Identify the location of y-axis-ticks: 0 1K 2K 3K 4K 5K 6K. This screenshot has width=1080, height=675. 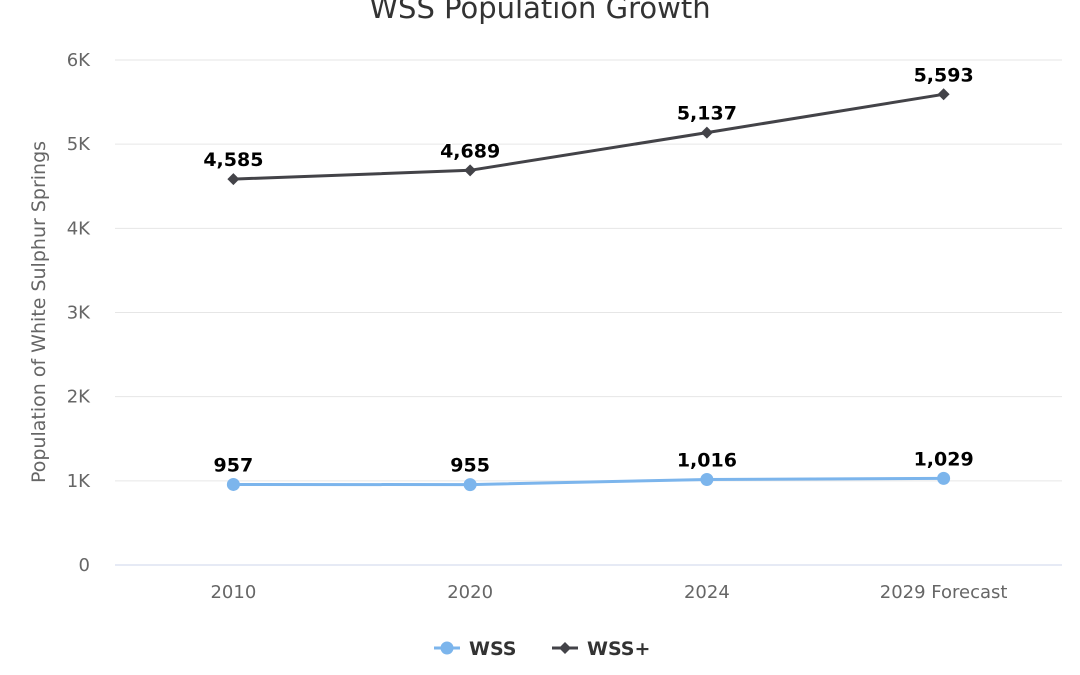
(79, 313).